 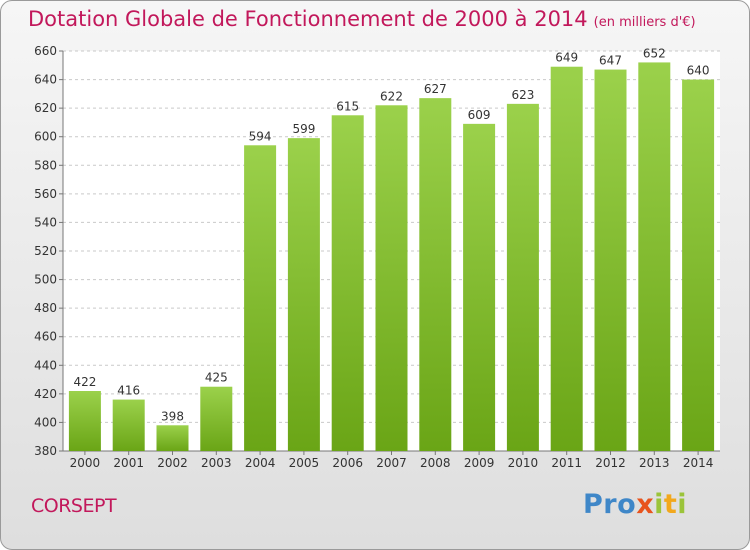 I want to click on proxiti-logo: Proxiti, so click(x=635, y=504).